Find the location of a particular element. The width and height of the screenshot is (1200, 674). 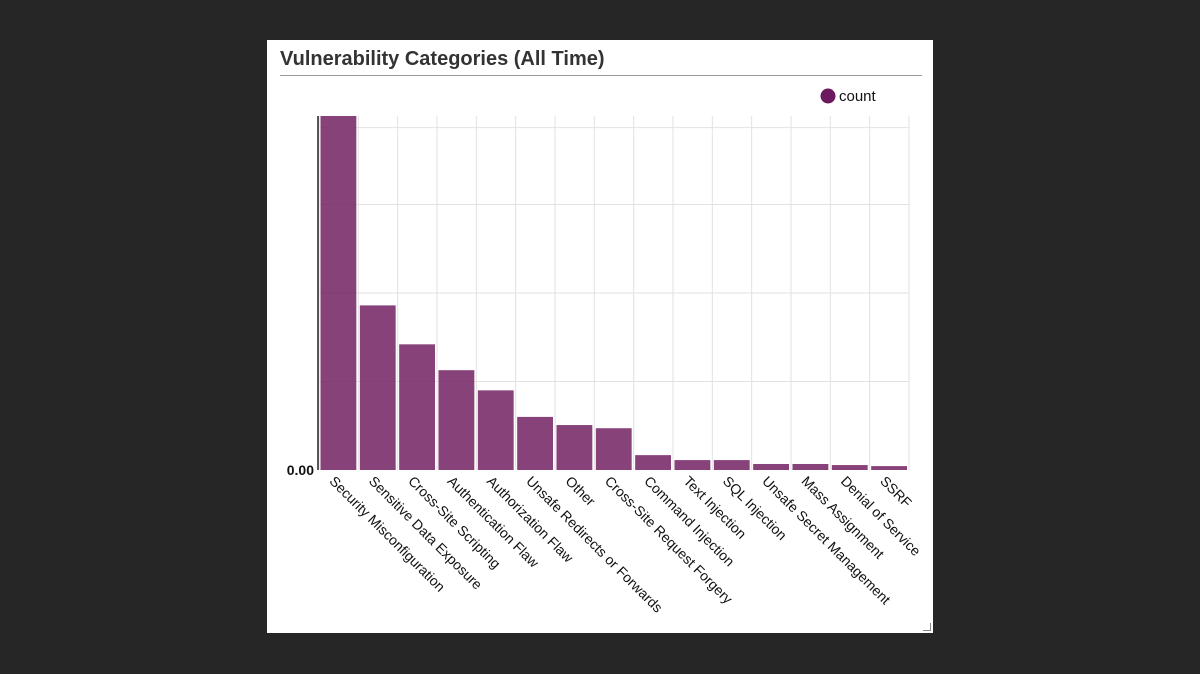

bar-command-injection is located at coordinates (653, 462).